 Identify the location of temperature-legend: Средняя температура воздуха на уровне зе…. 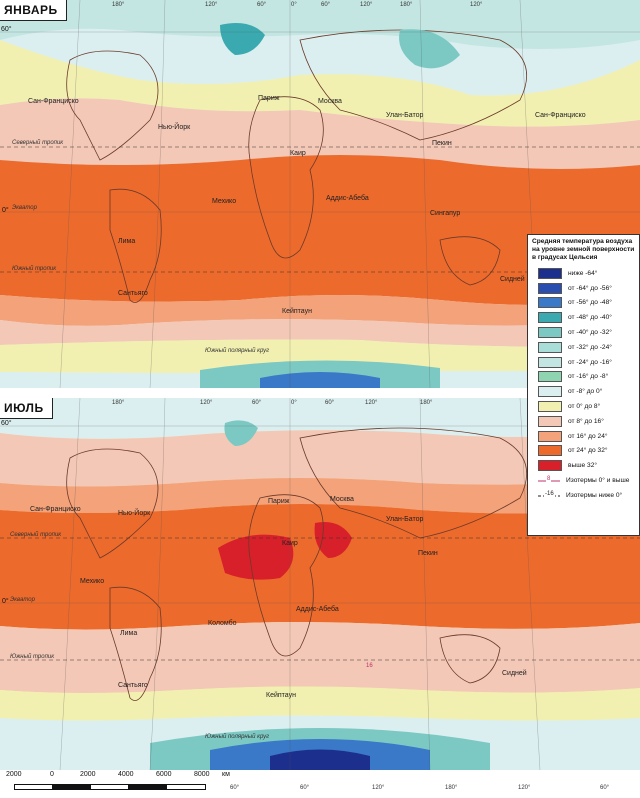
(583, 385).